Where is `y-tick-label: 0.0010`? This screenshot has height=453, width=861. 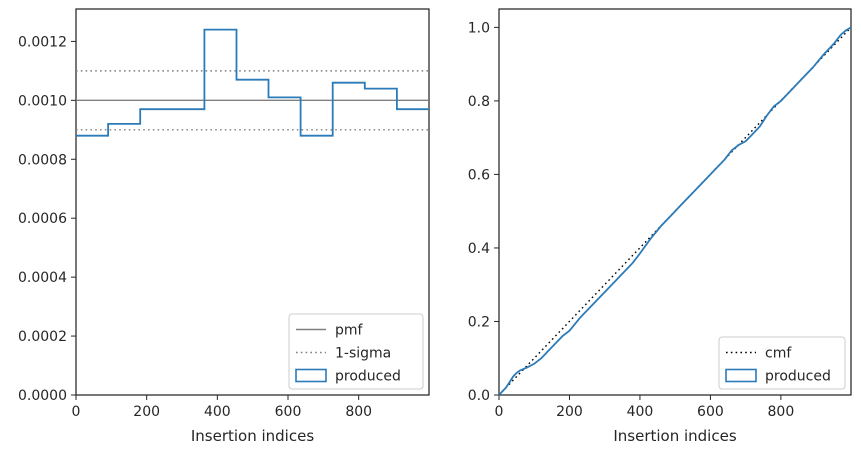 y-tick-label: 0.0010 is located at coordinates (42, 101).